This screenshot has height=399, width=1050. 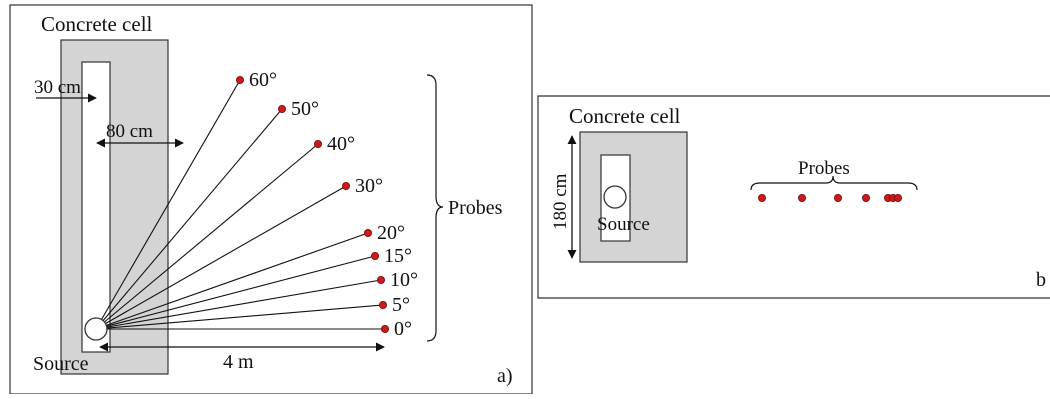 What do you see at coordinates (398, 256) in the screenshot?
I see `panel-a-probe-angle-label: 15°` at bounding box center [398, 256].